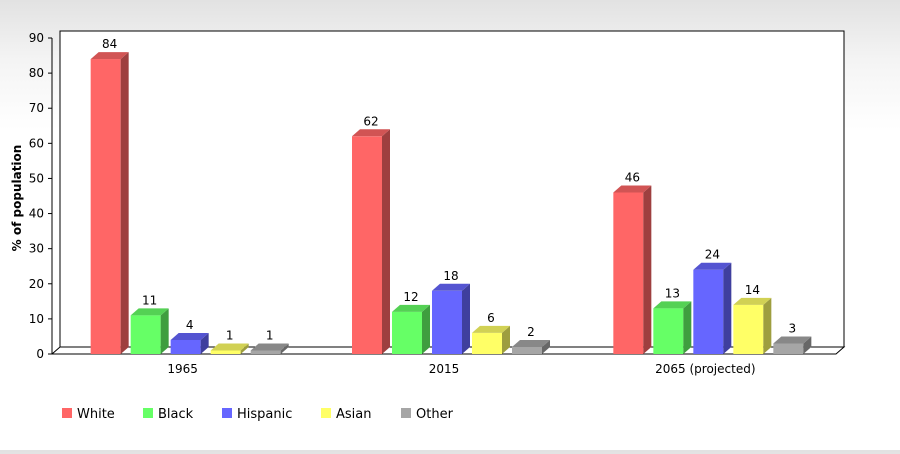 The height and width of the screenshot is (454, 900). I want to click on bar-value-label: 12, so click(410, 297).